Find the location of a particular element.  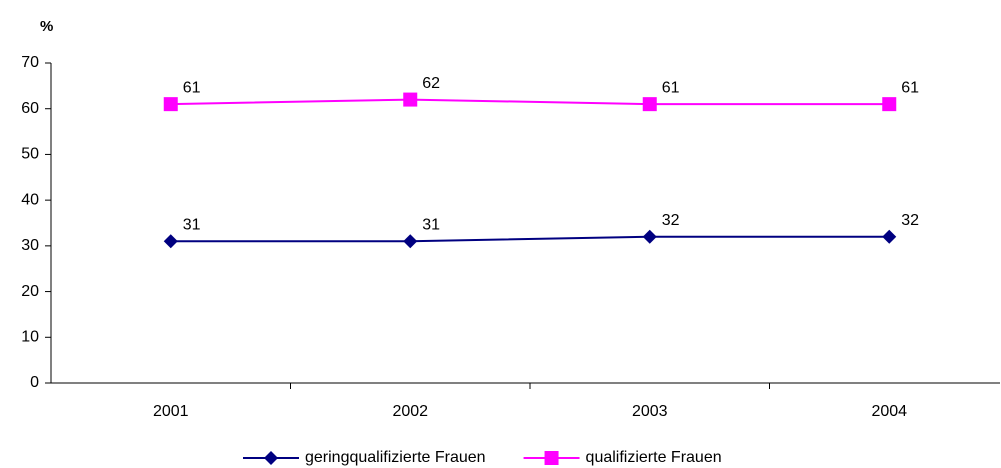

x-tick-label: 2004 is located at coordinates (889, 411).